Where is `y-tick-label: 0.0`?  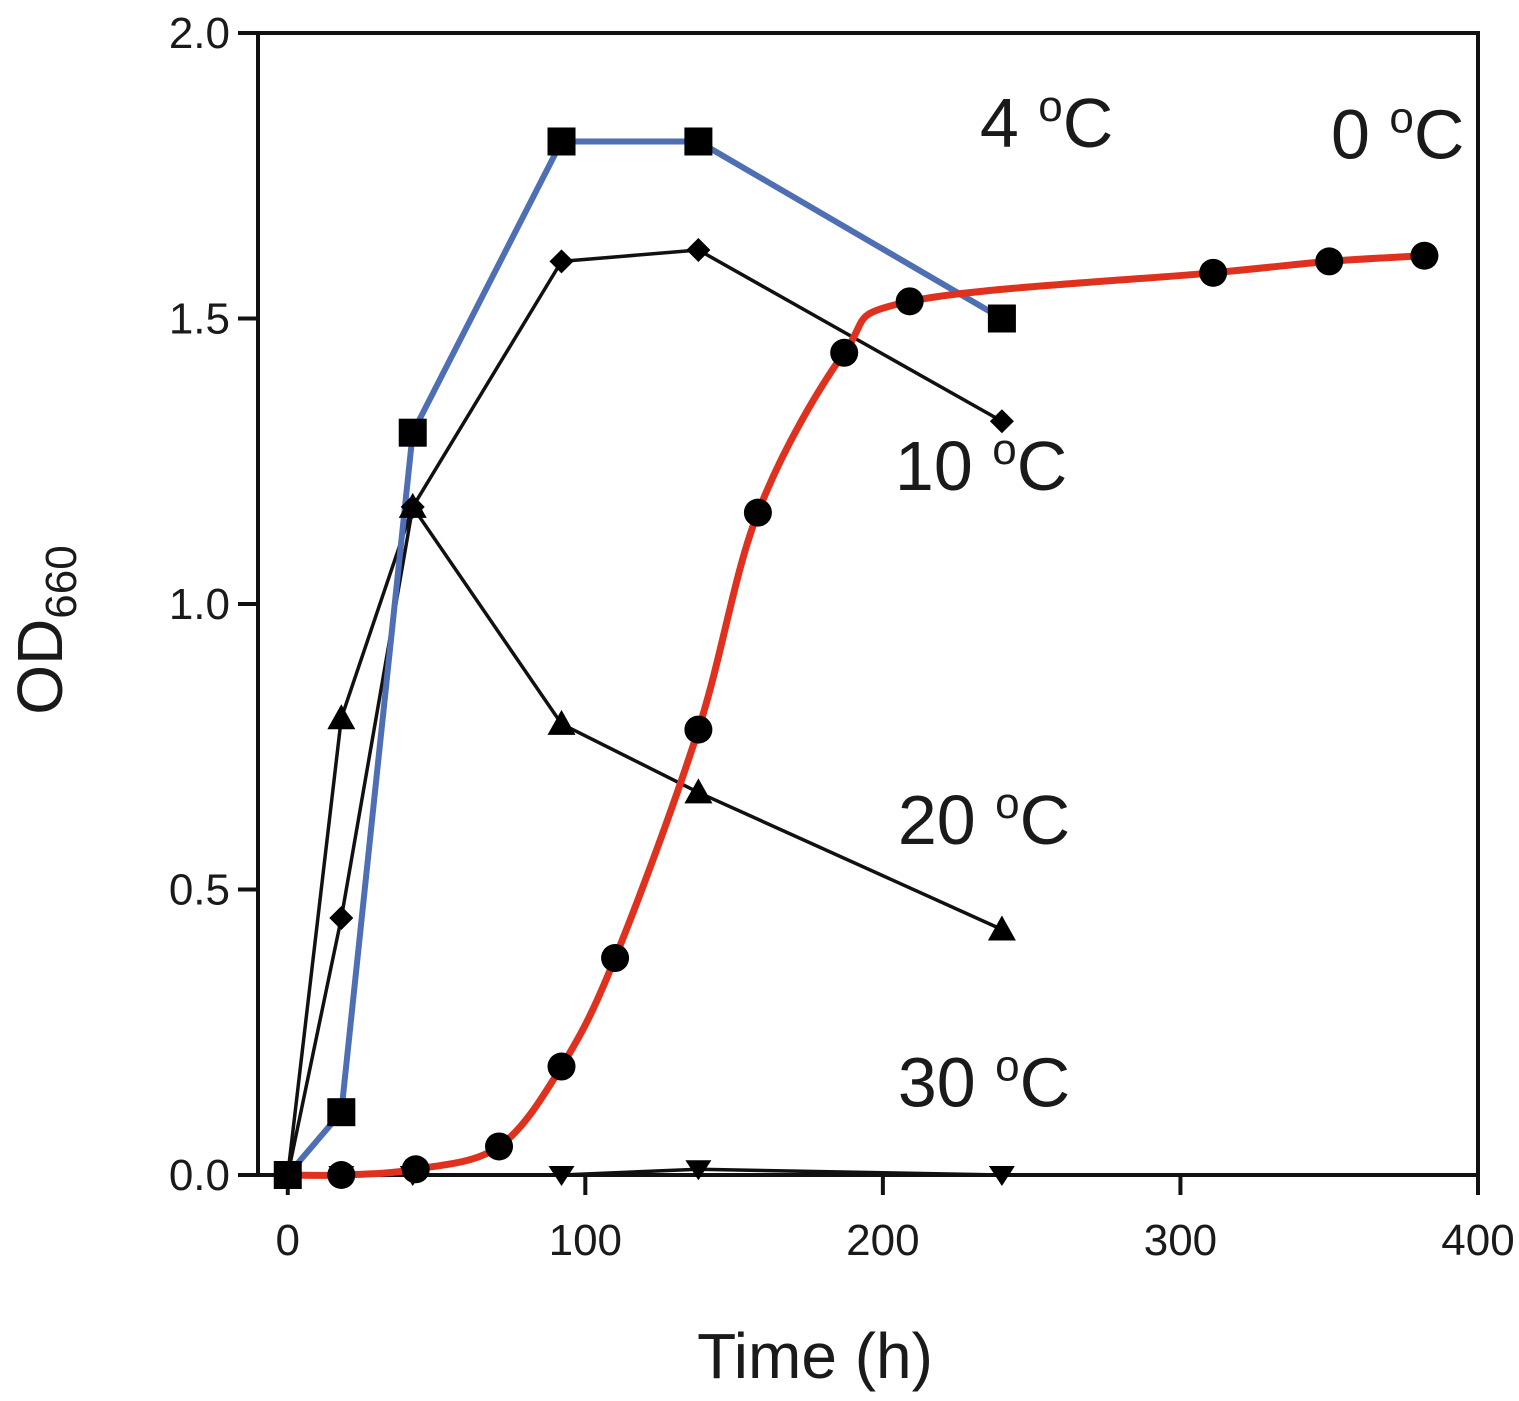 y-tick-label: 0.0 is located at coordinates (199, 1175).